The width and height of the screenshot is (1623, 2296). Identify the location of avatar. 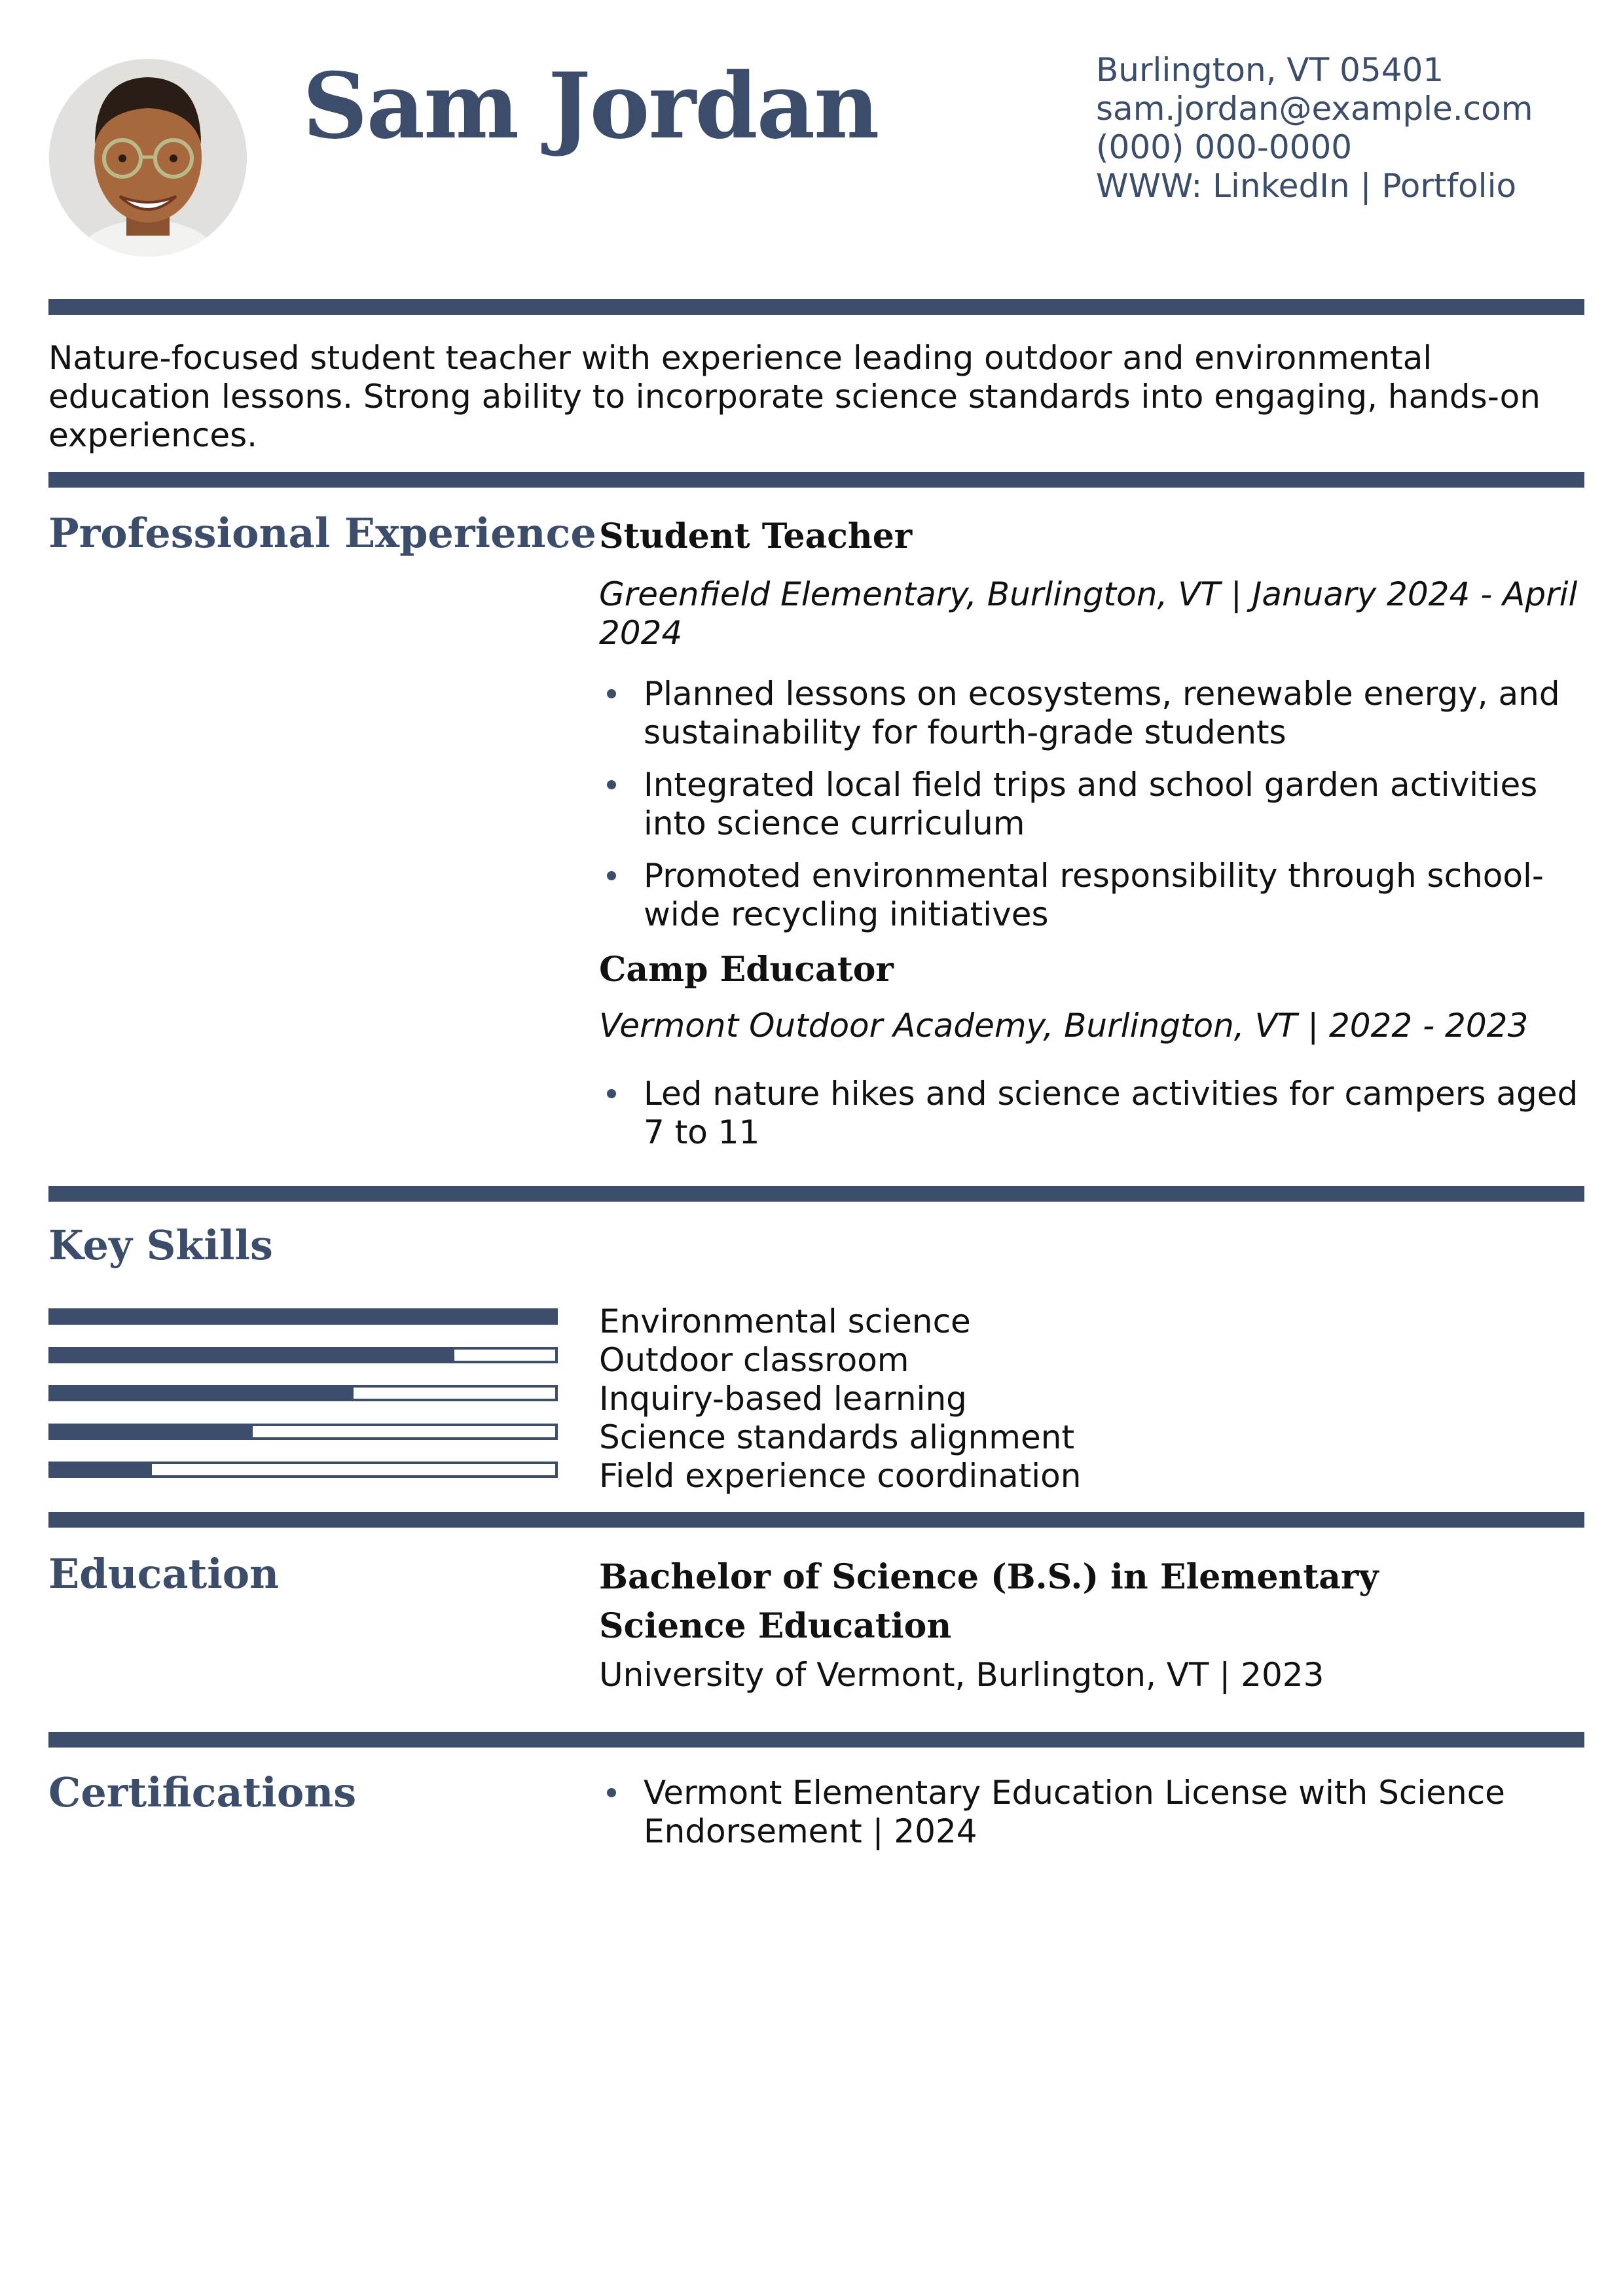
(148, 158).